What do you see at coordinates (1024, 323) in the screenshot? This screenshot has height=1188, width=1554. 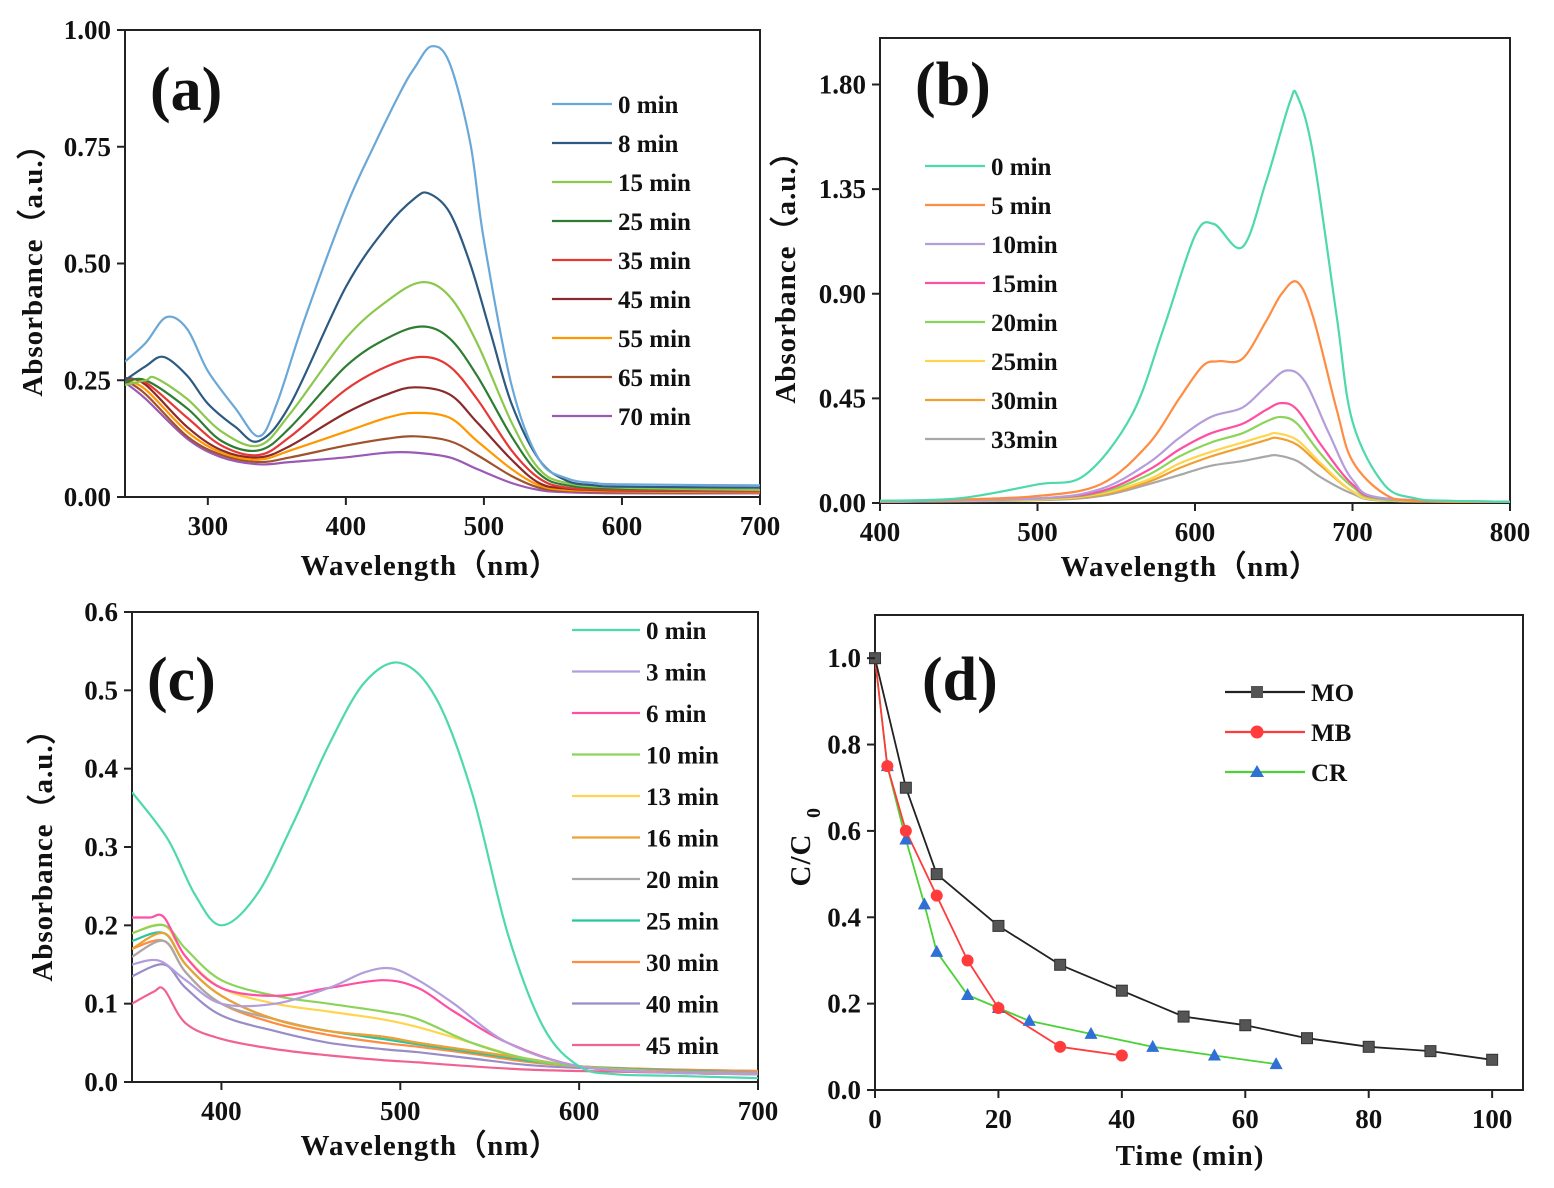 I see `panel-b-legend-label: 20min` at bounding box center [1024, 323].